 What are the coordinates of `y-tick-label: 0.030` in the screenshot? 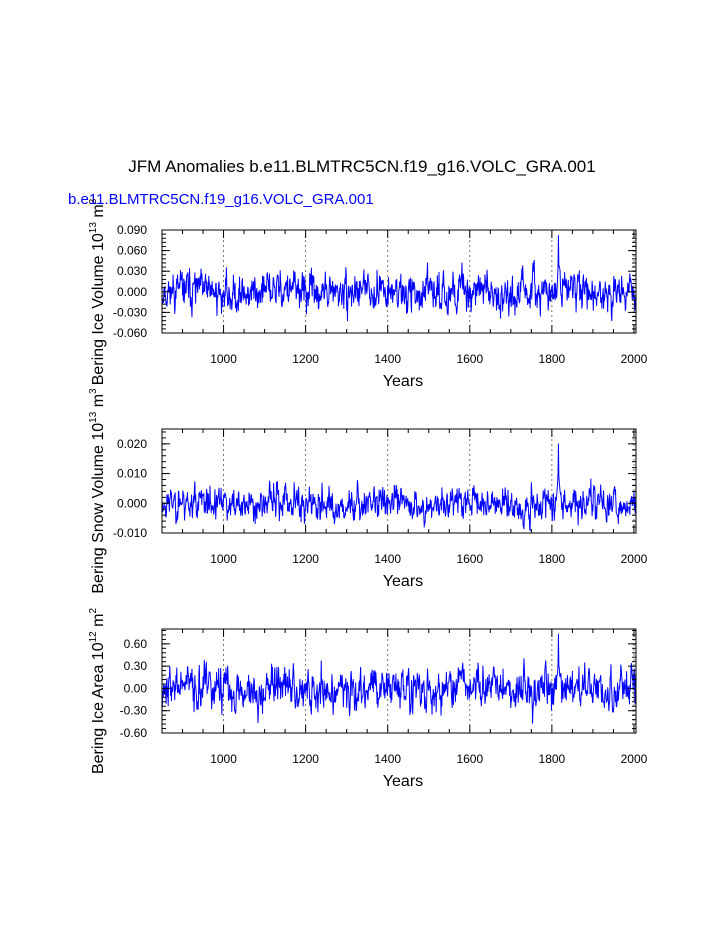 It's located at (132, 271).